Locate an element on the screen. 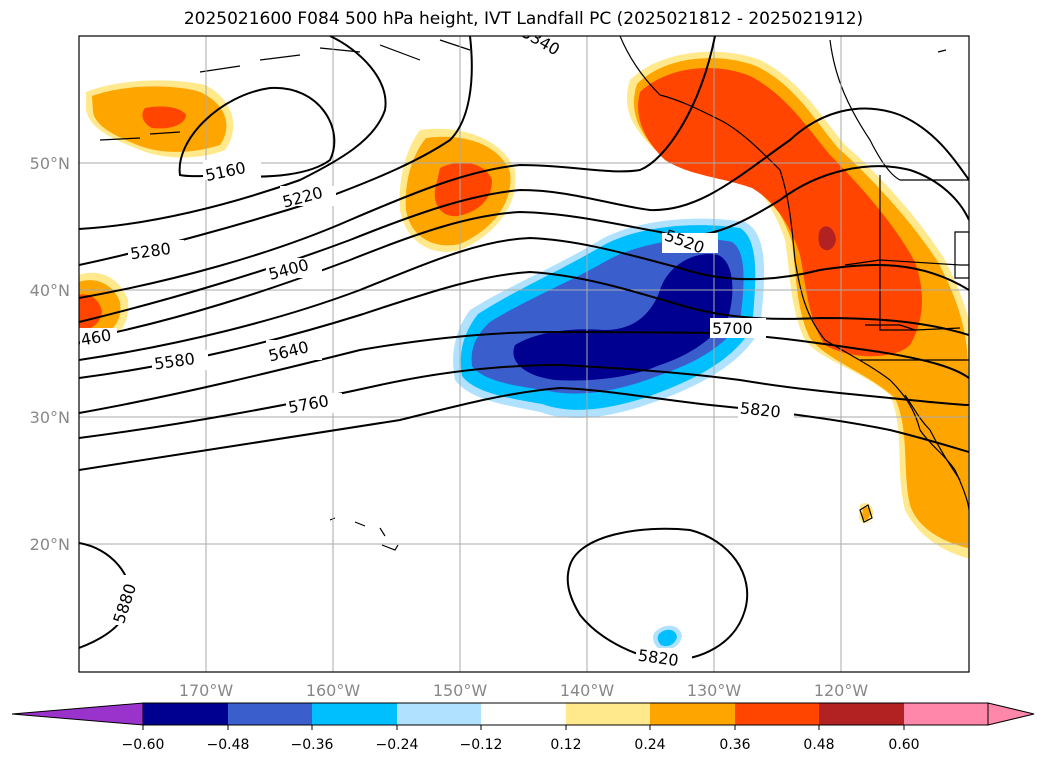 This screenshot has height=765, width=1047. contour-label: 5820 is located at coordinates (760, 409).